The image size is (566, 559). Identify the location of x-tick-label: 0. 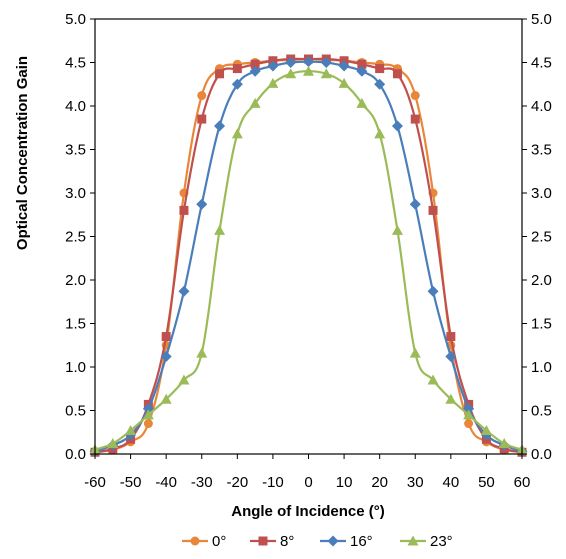
(308, 482).